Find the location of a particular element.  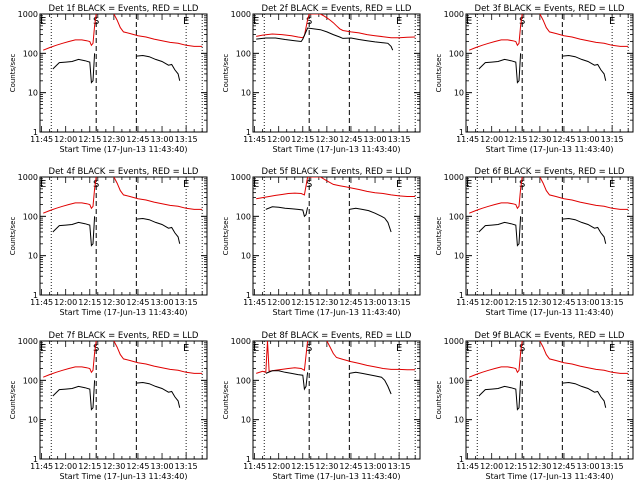

panel-title: Det 8f BLACK = Events, RED = LLD is located at coordinates (337, 336).